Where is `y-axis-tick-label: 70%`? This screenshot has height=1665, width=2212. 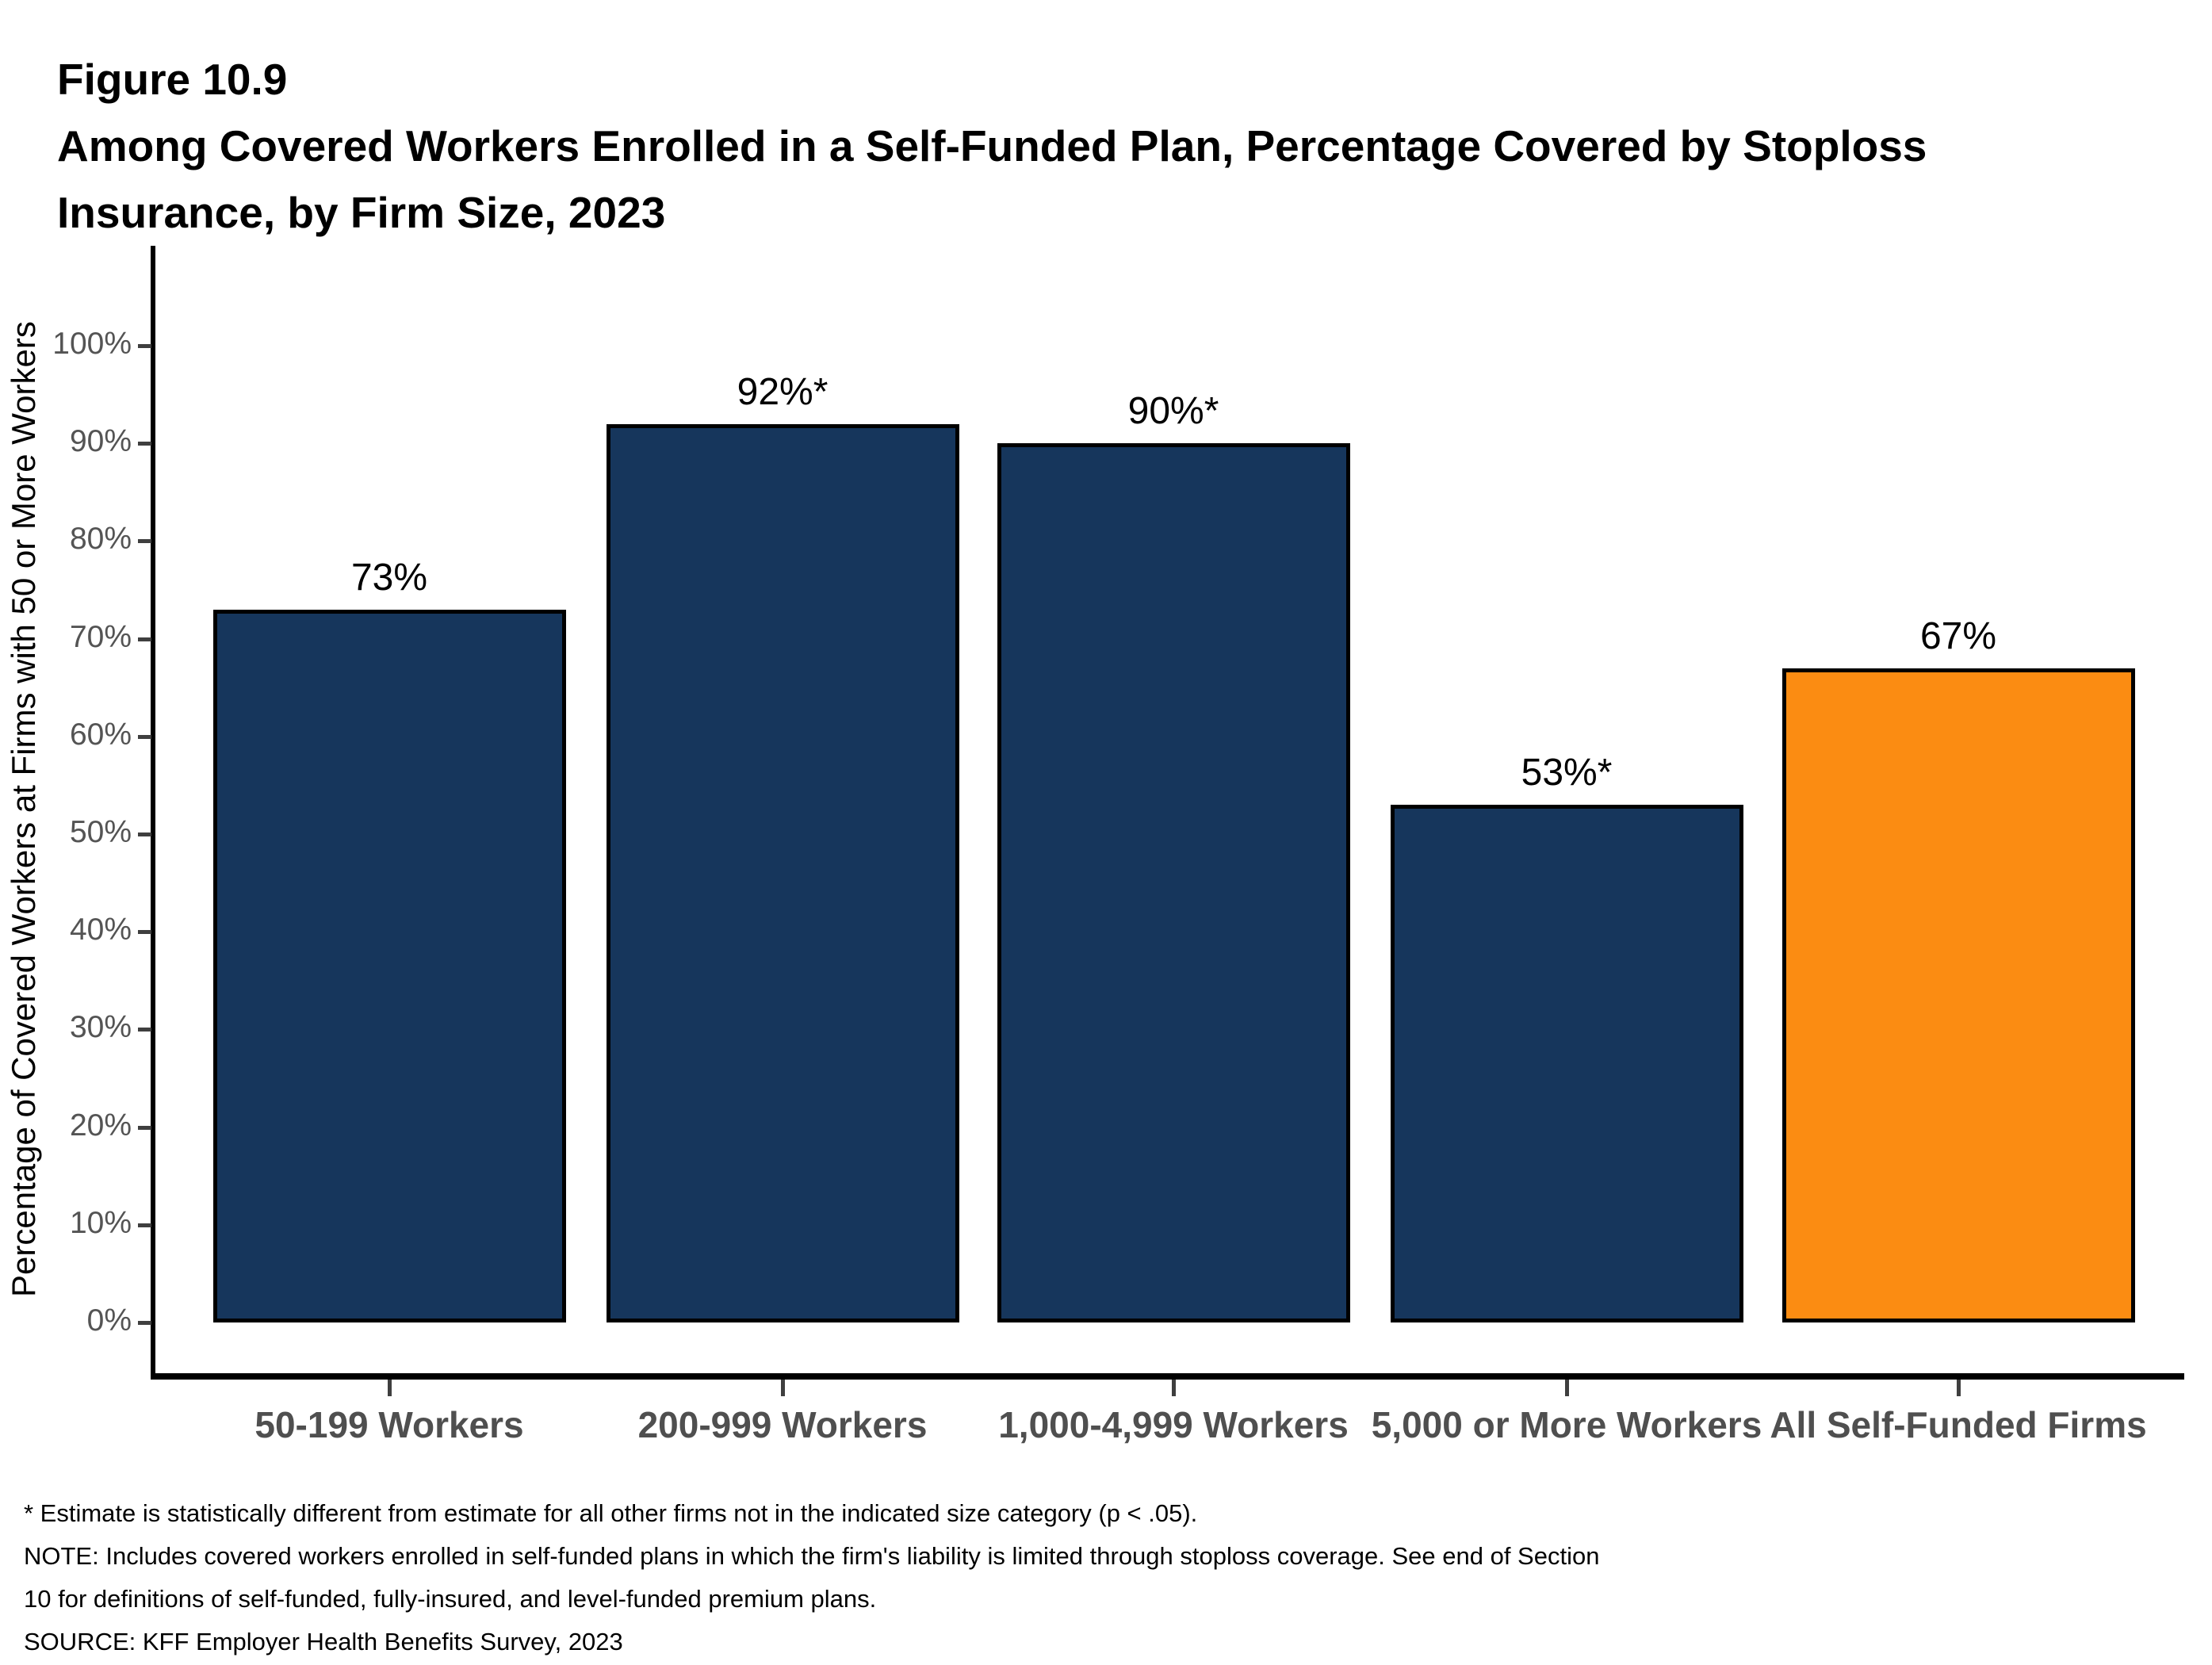
y-axis-tick-label: 70% is located at coordinates (100, 636).